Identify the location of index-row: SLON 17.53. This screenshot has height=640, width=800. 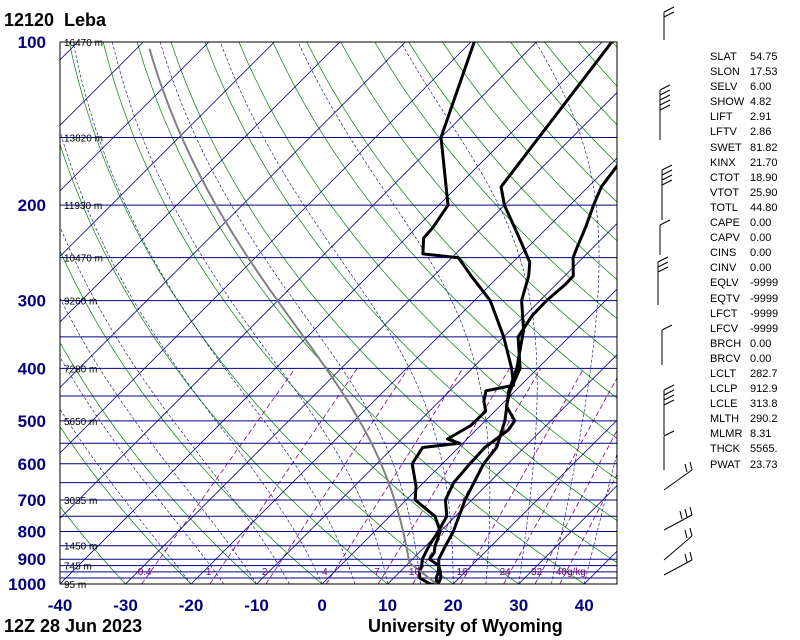
(744, 72).